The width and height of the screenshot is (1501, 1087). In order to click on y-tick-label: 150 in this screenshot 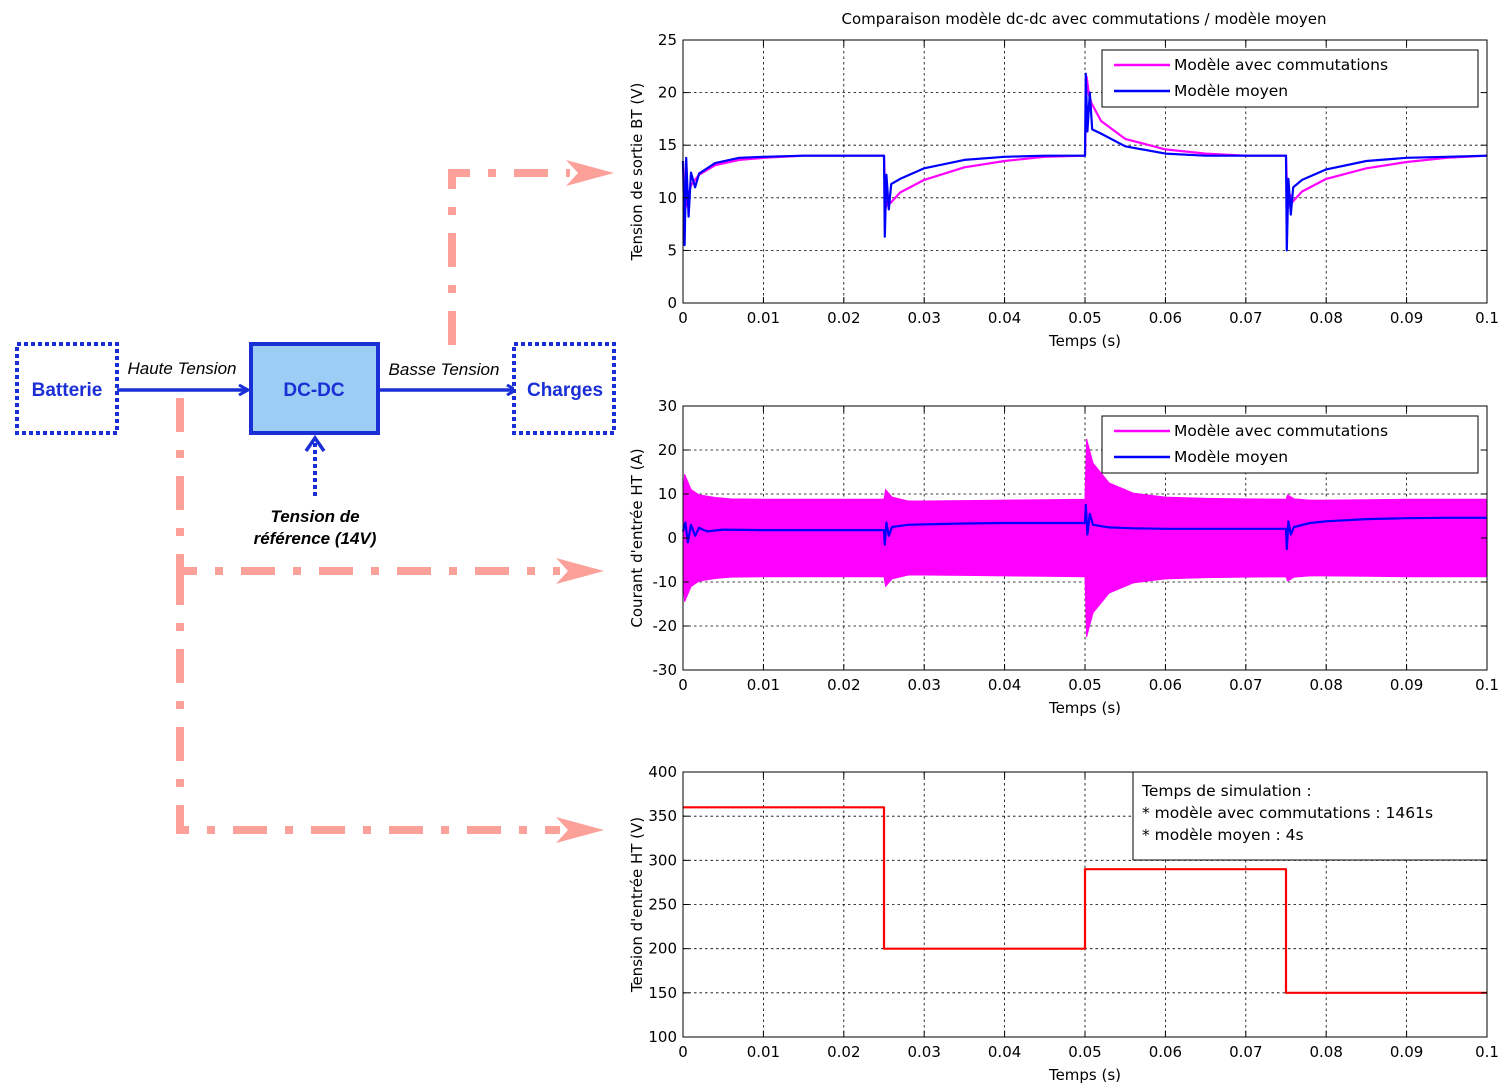, I will do `click(662, 993)`.